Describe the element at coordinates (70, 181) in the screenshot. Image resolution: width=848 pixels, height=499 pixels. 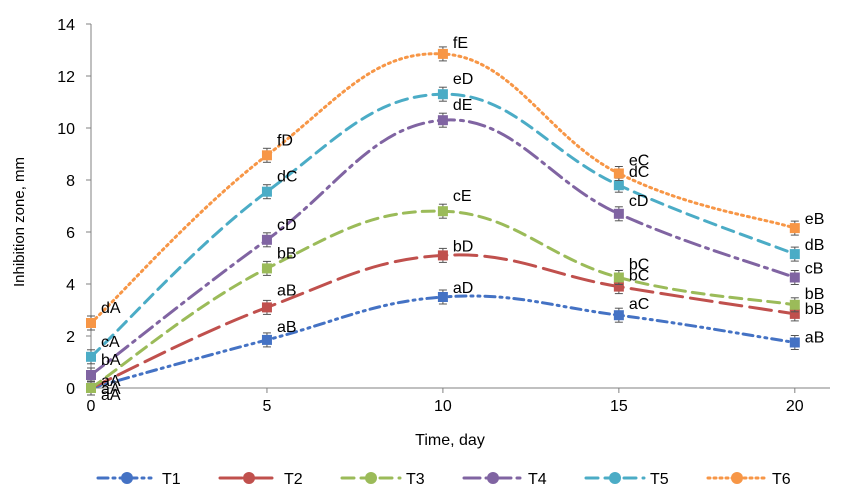
I see `y-tick-label: 8` at that location.